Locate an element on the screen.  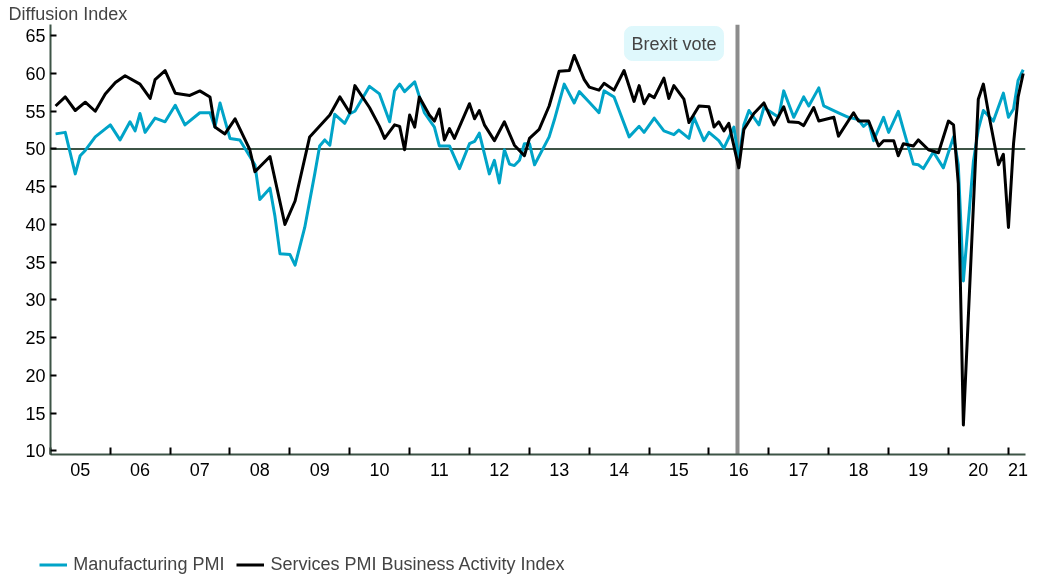
x-tick-label: 16 is located at coordinates (738, 469).